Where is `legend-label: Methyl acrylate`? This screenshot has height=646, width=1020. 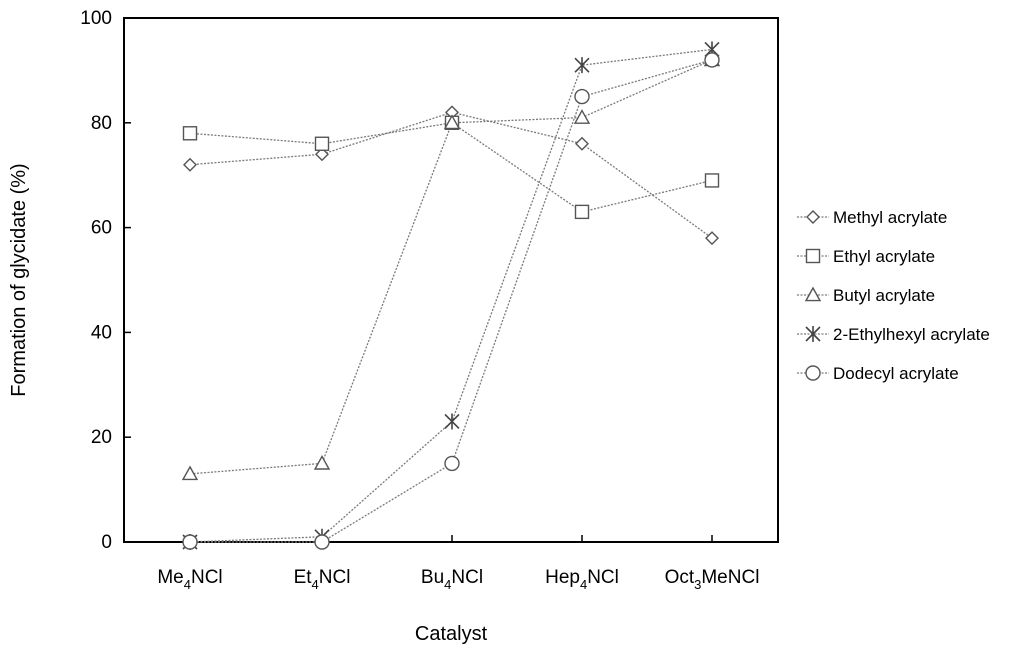 legend-label: Methyl acrylate is located at coordinates (890, 217).